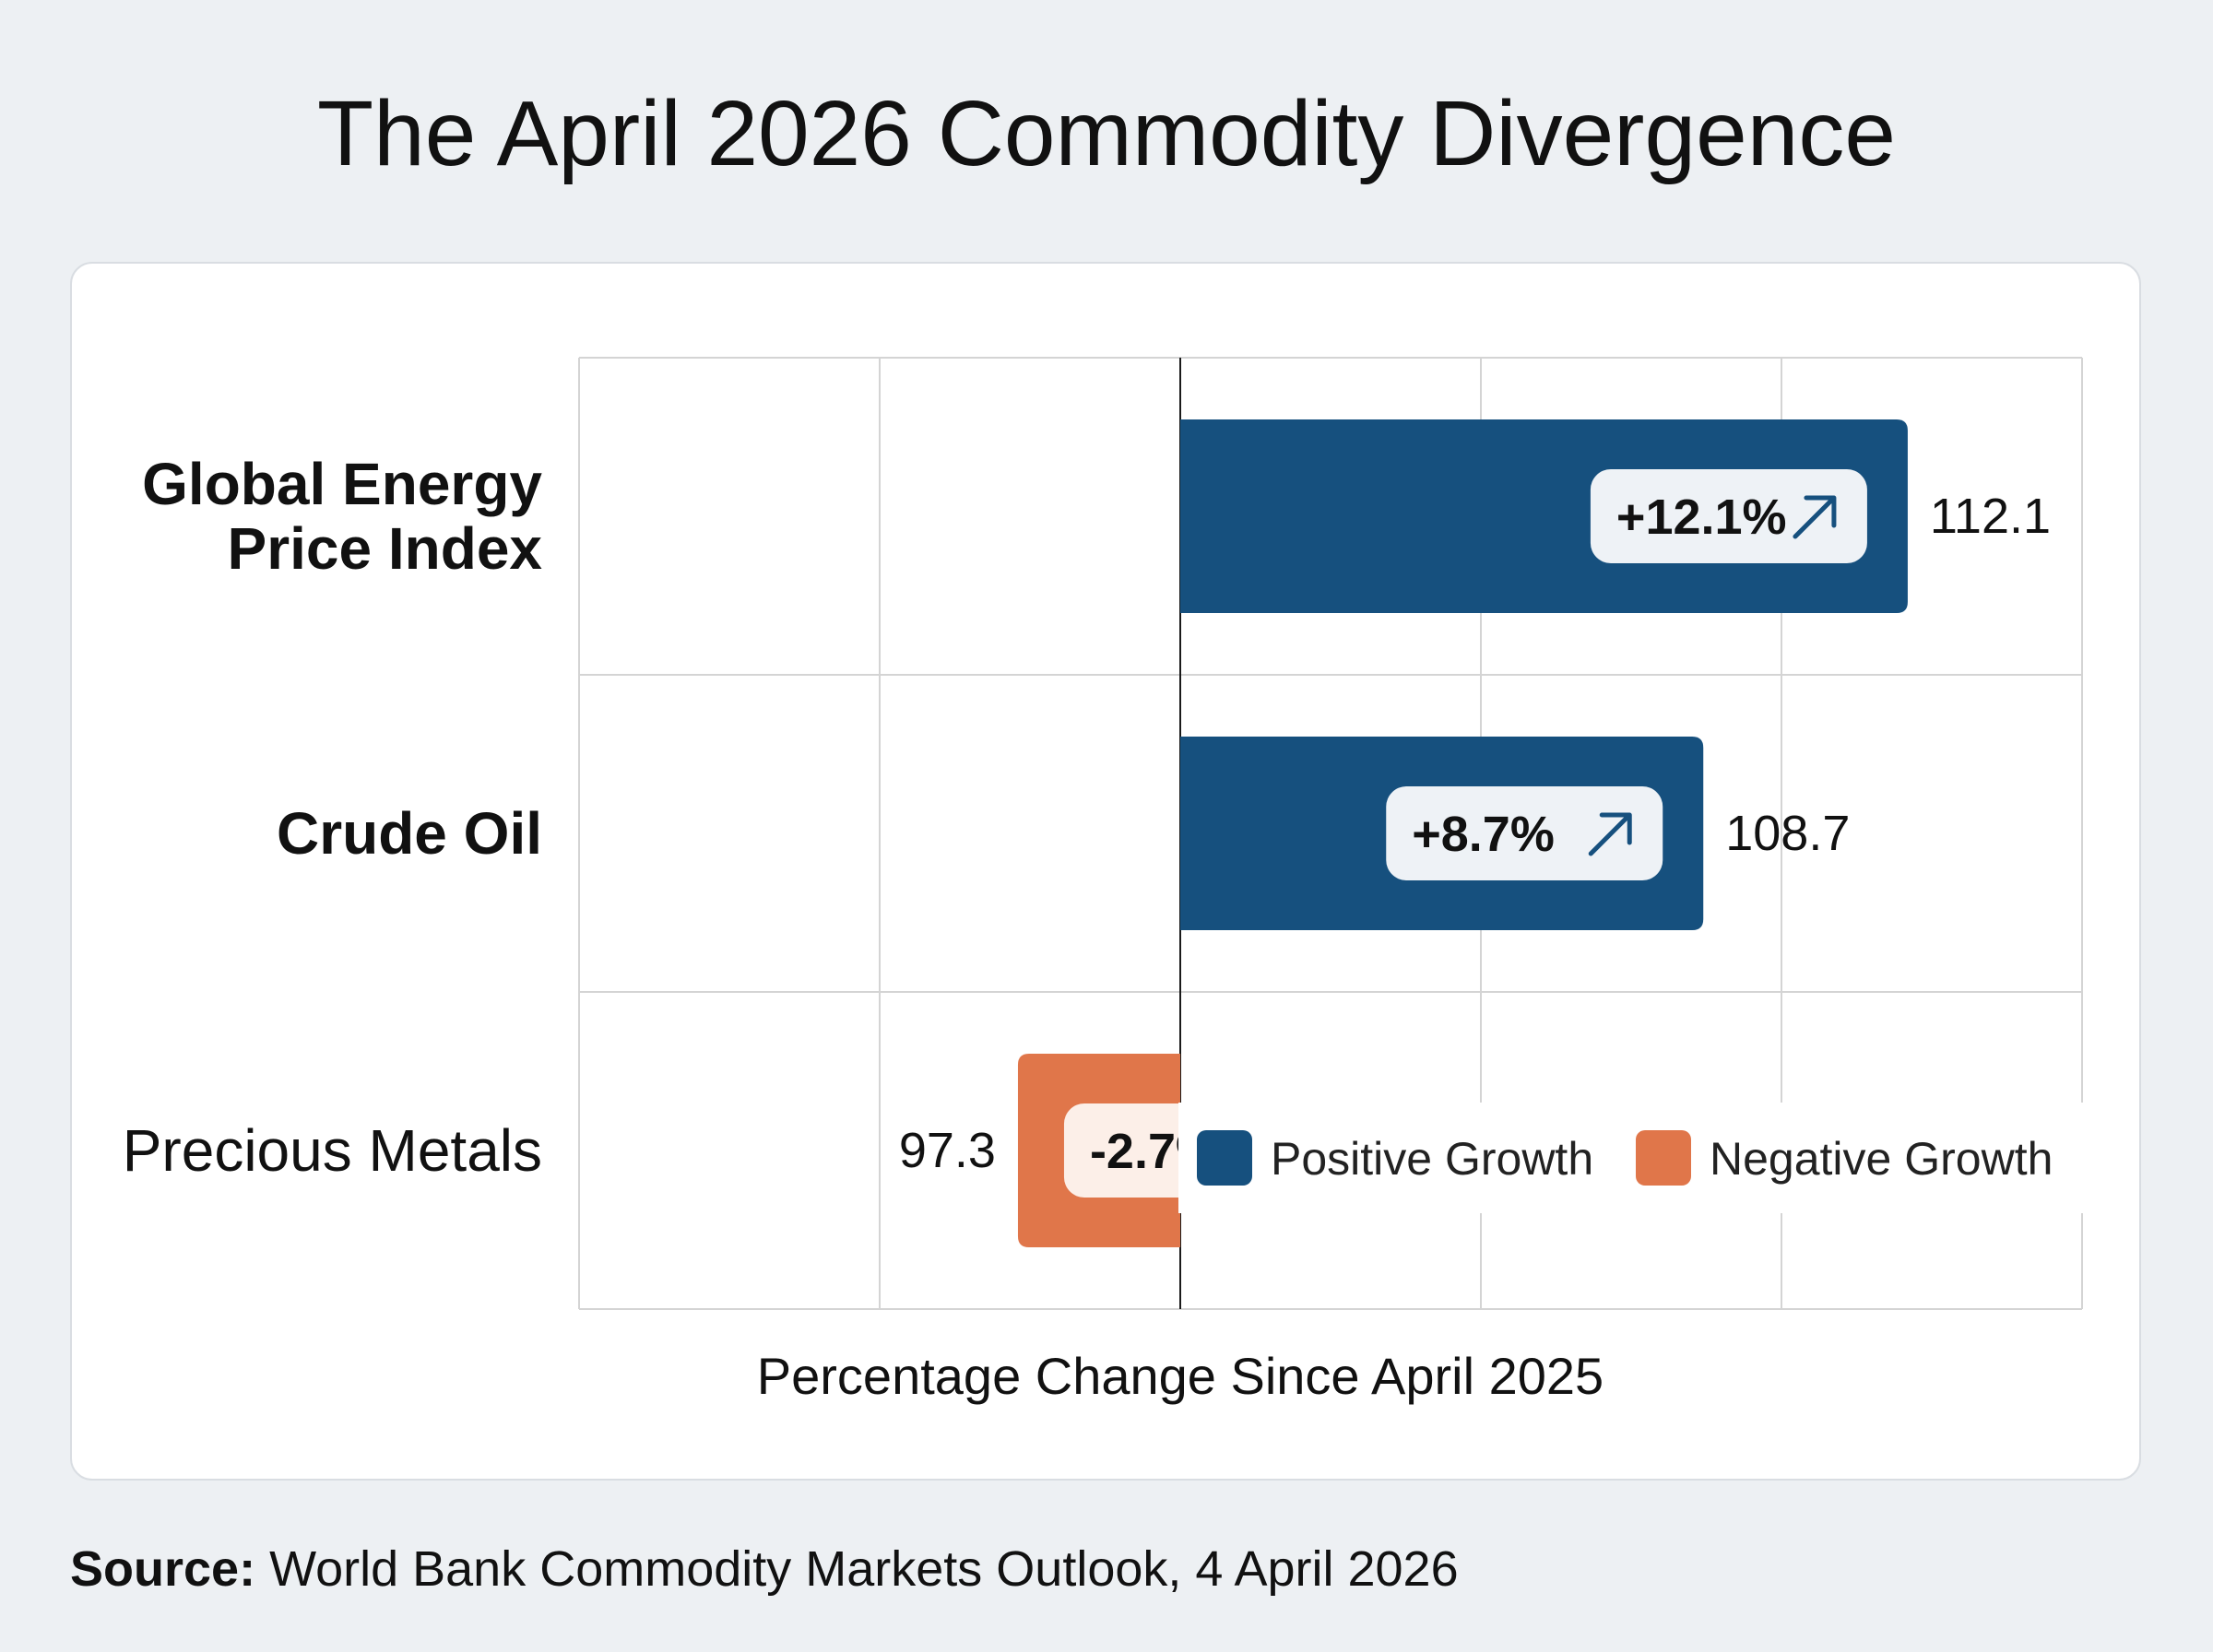 This screenshot has height=1652, width=2213. What do you see at coordinates (948, 1150) in the screenshot?
I see `index-value-label: 97.3` at bounding box center [948, 1150].